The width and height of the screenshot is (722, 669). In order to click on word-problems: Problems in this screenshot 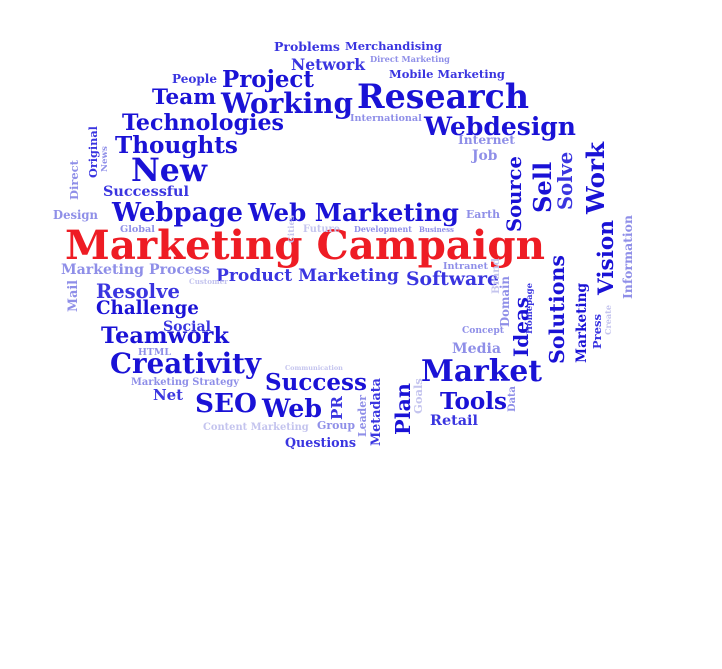, I will do `click(307, 46)`.